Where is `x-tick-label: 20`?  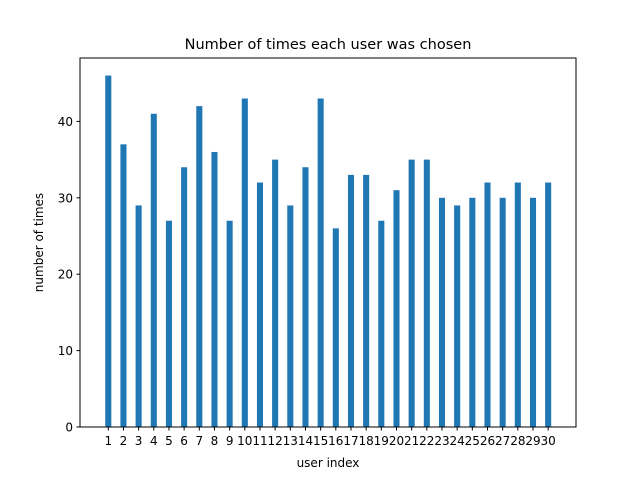
x-tick-label: 20 is located at coordinates (396, 441).